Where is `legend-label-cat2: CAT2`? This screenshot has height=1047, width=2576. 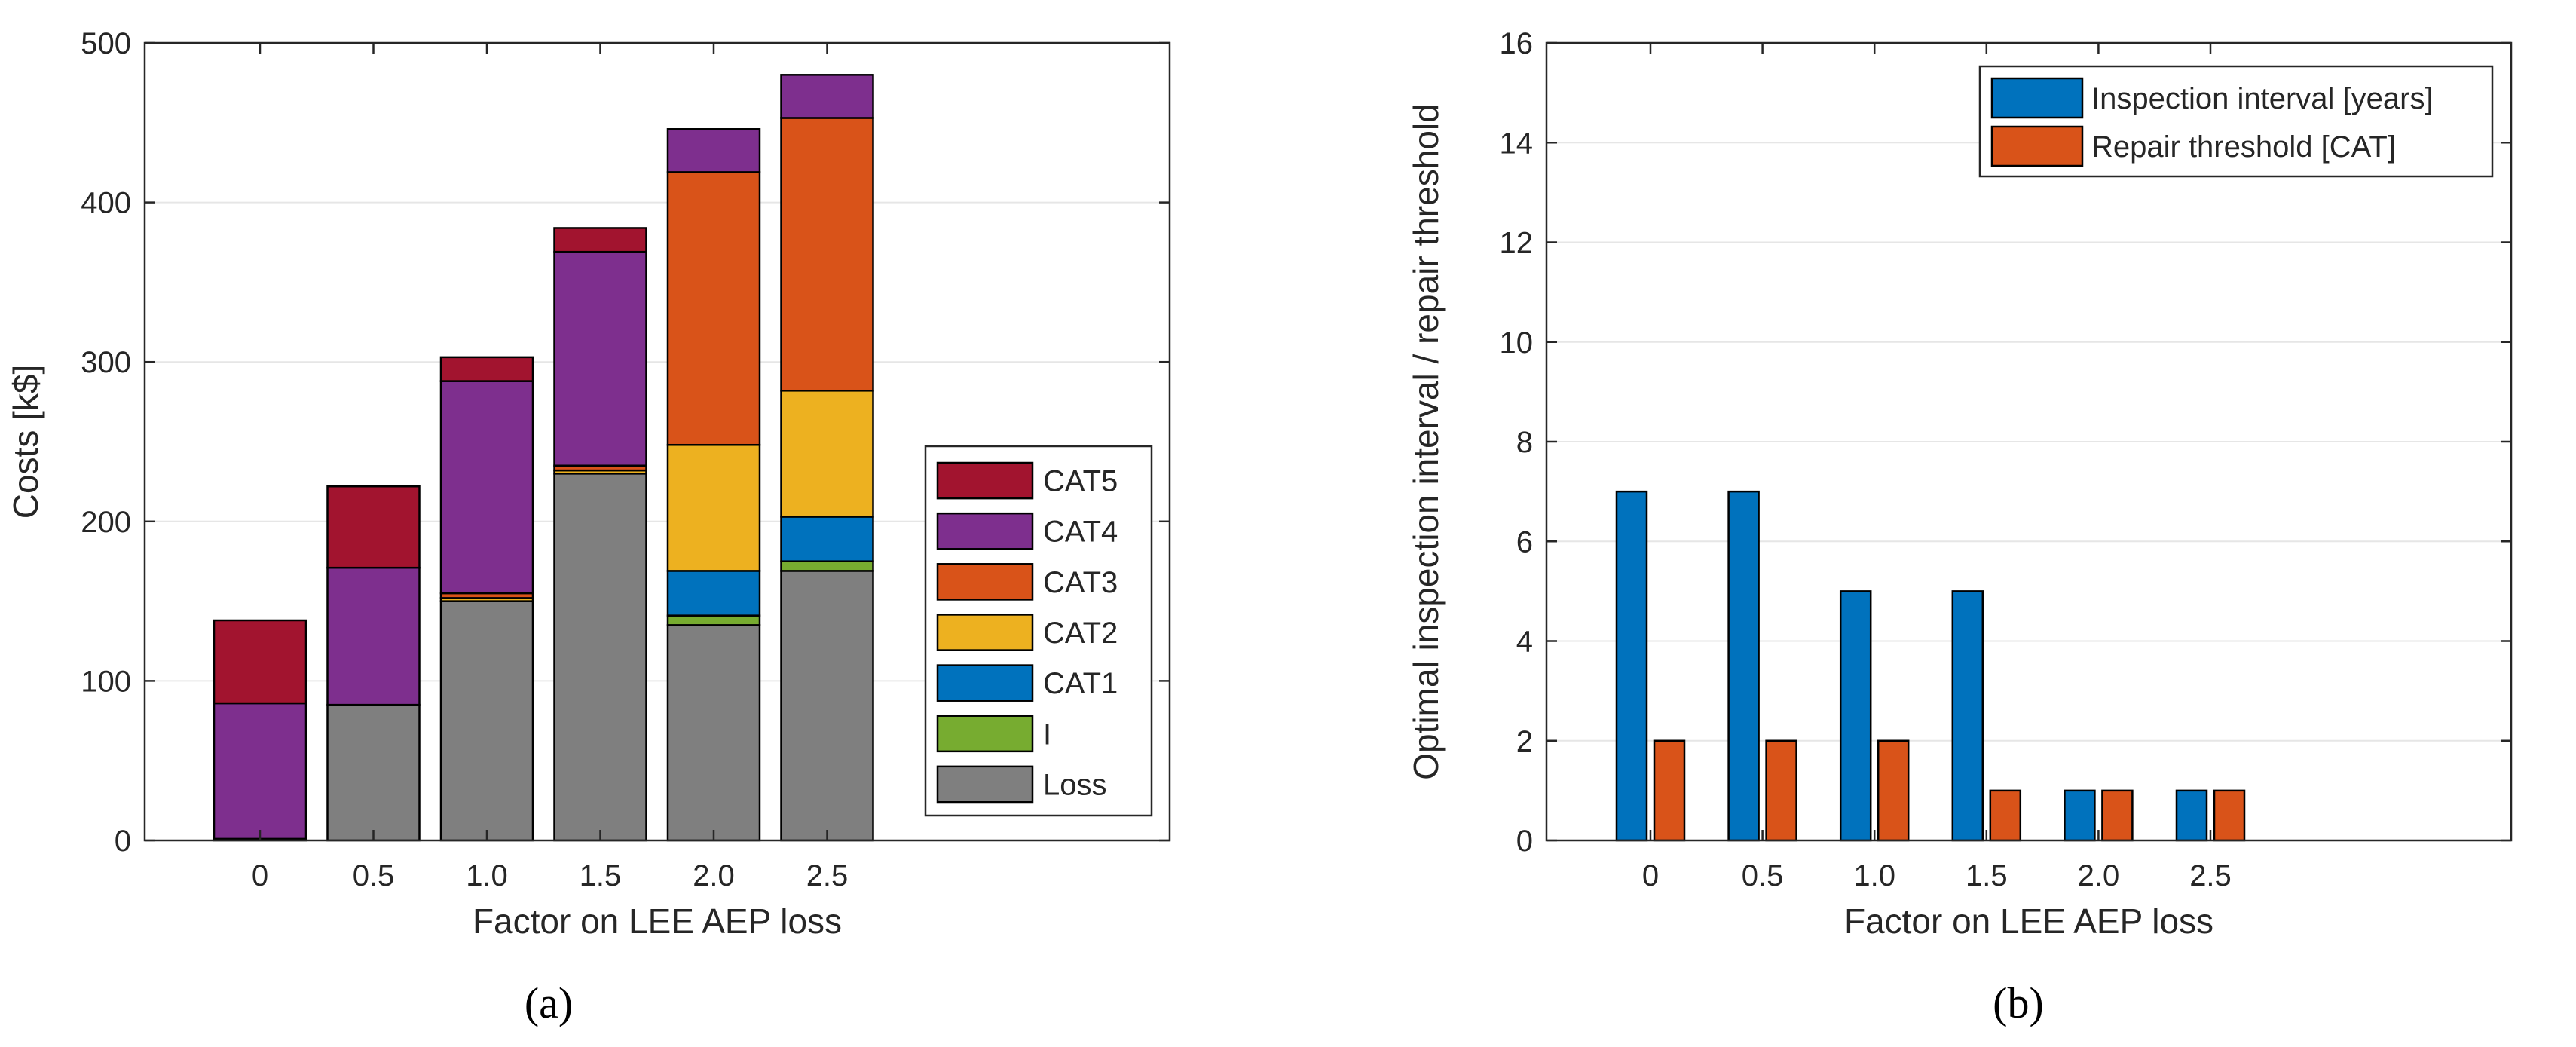 legend-label-cat2: CAT2 is located at coordinates (1081, 633).